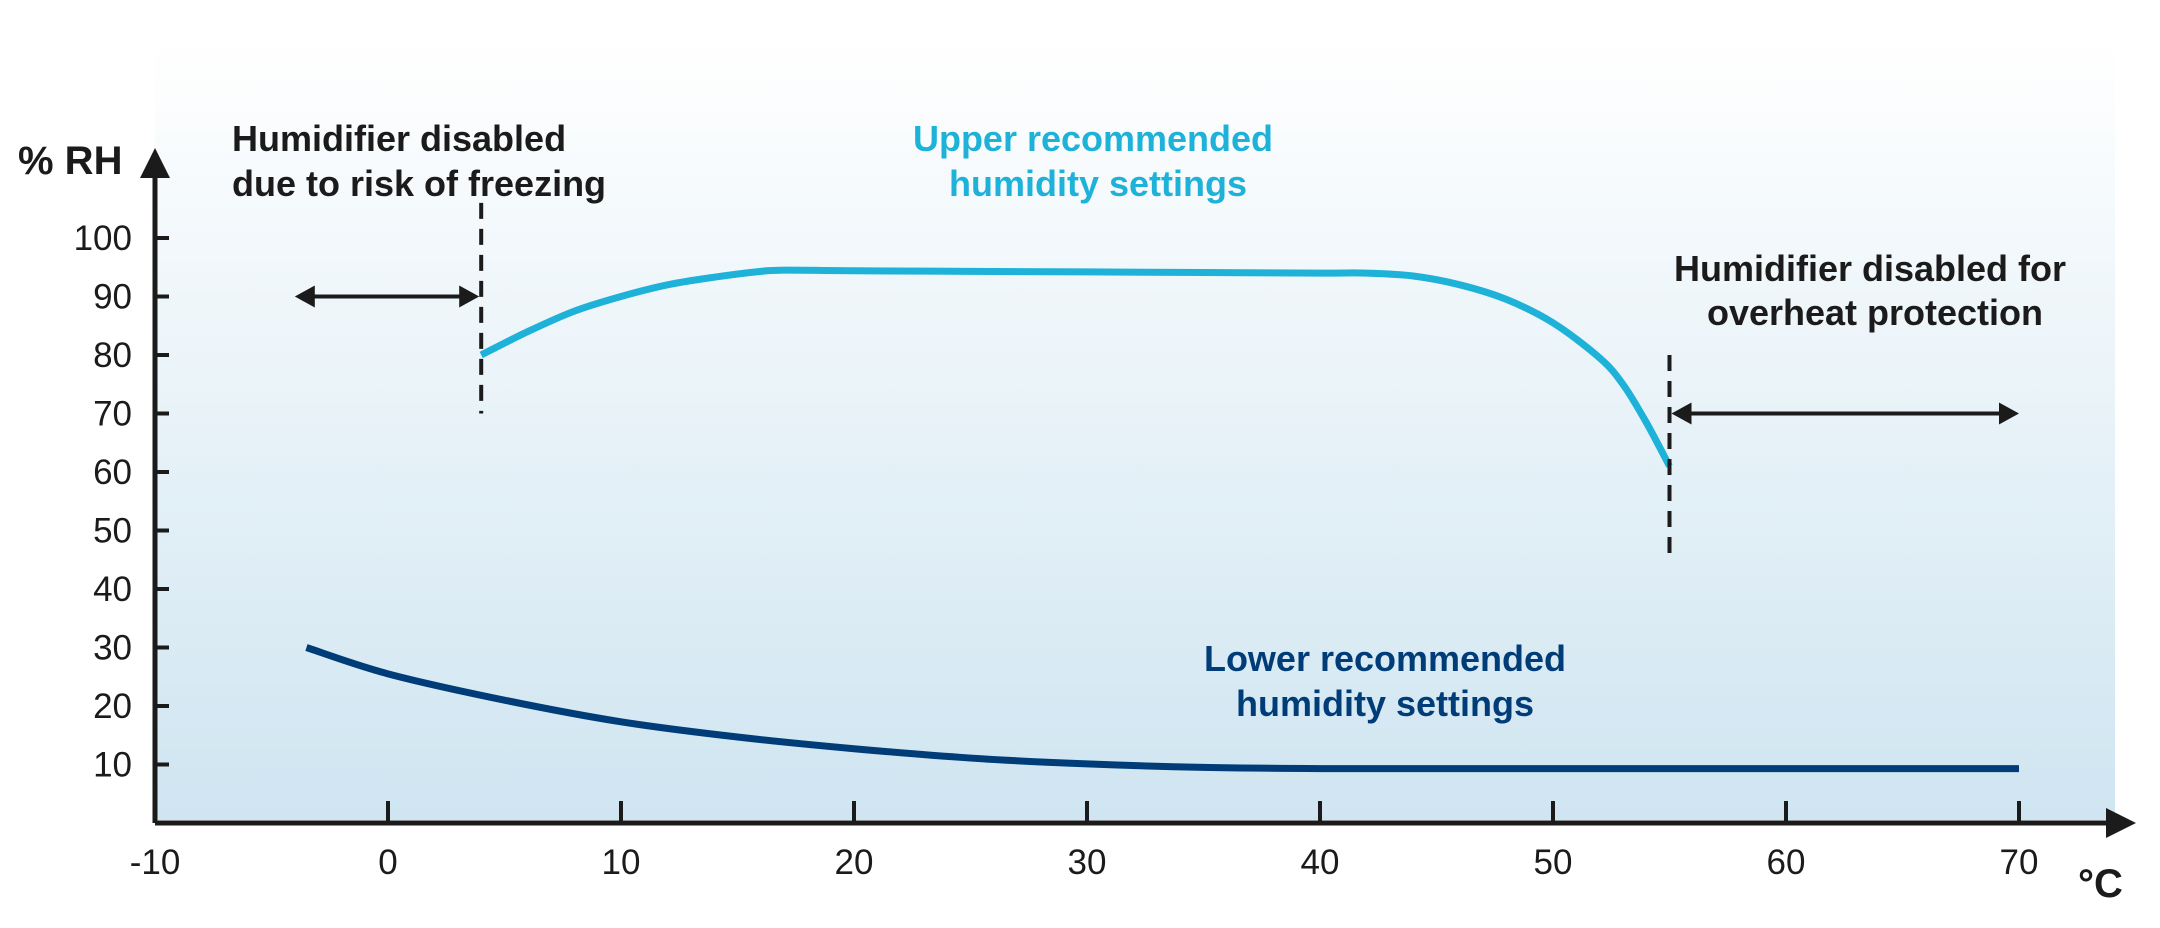 Image resolution: width=2160 pixels, height=928 pixels. I want to click on y-axis-title: % RH, so click(70, 161).